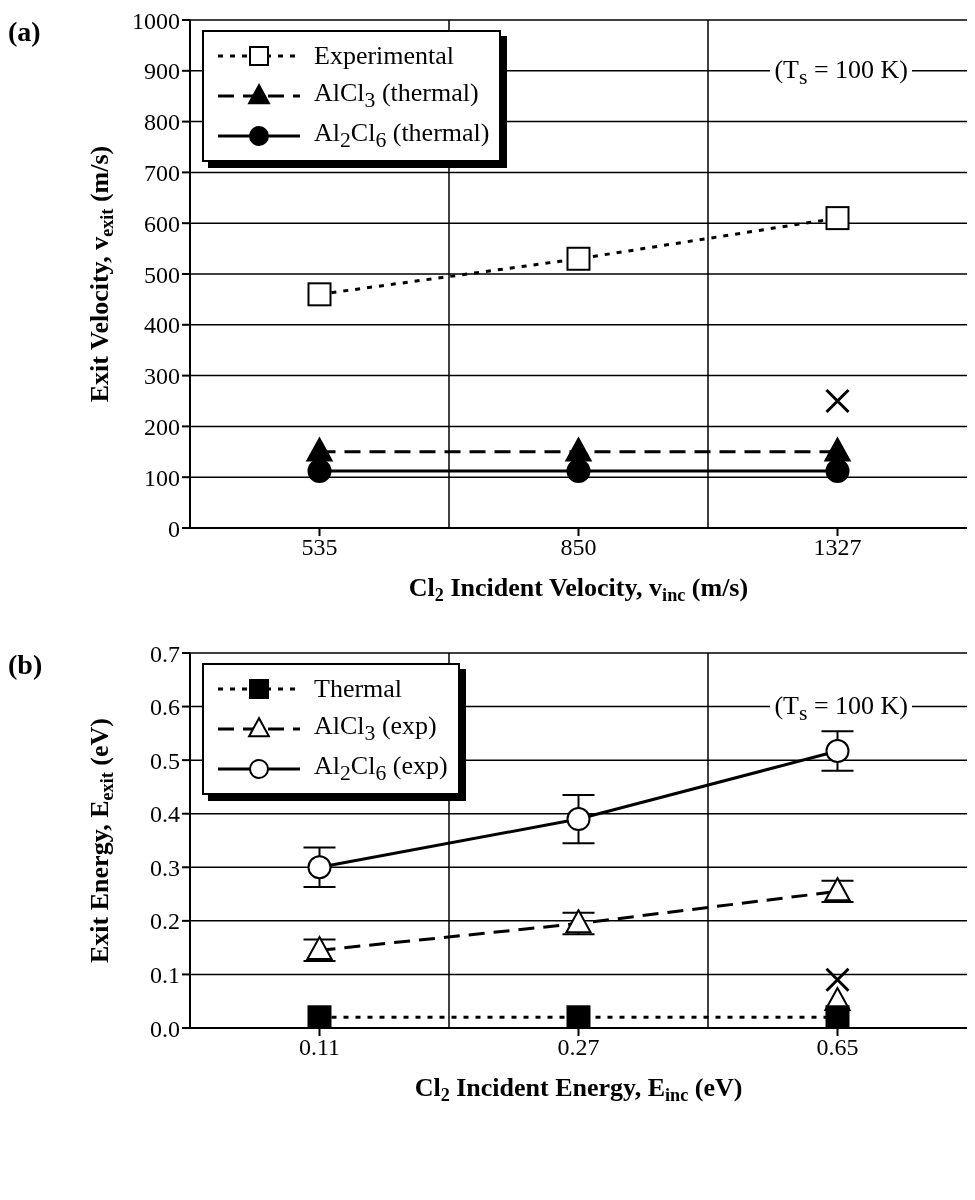  What do you see at coordinates (165, 707) in the screenshot?
I see `y-tick-label: 0.6` at bounding box center [165, 707].